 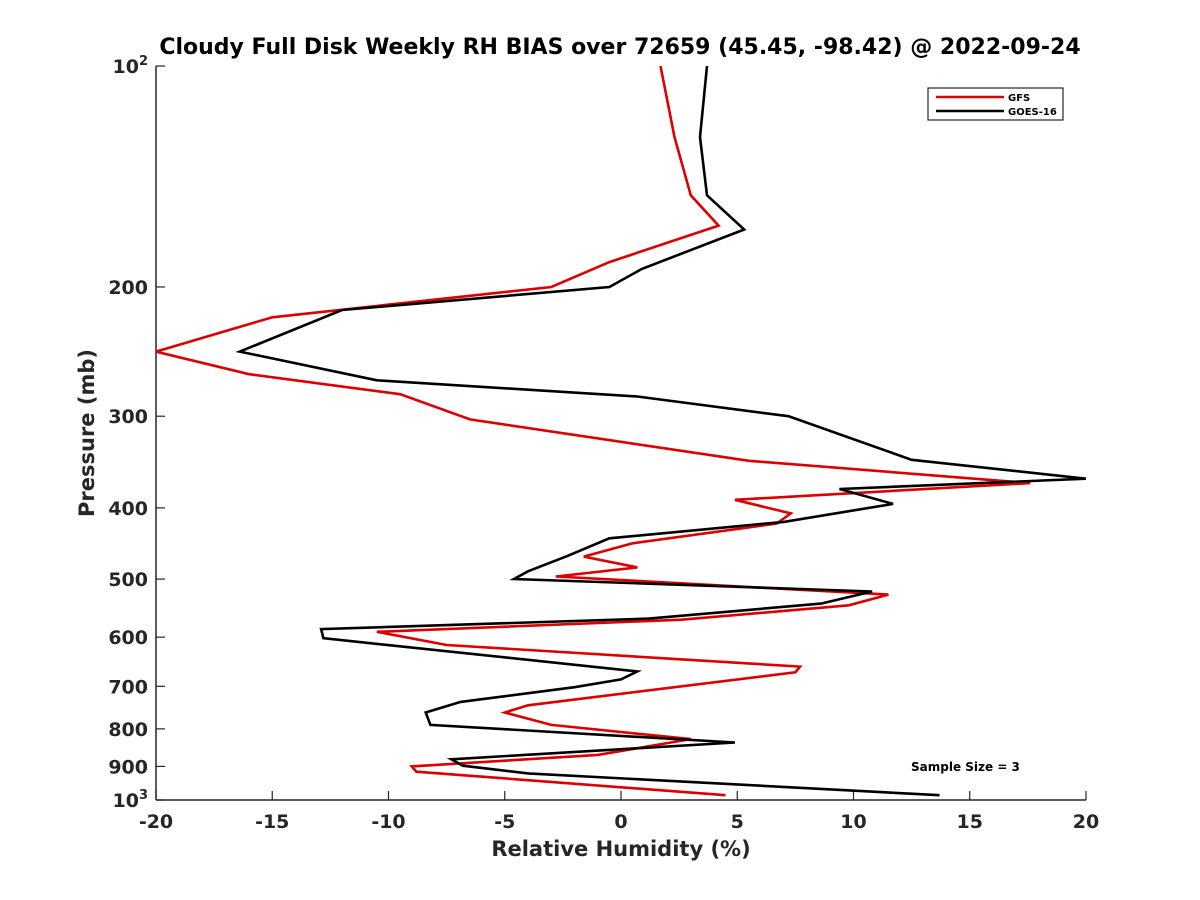 I want to click on legend-box, so click(x=995, y=104).